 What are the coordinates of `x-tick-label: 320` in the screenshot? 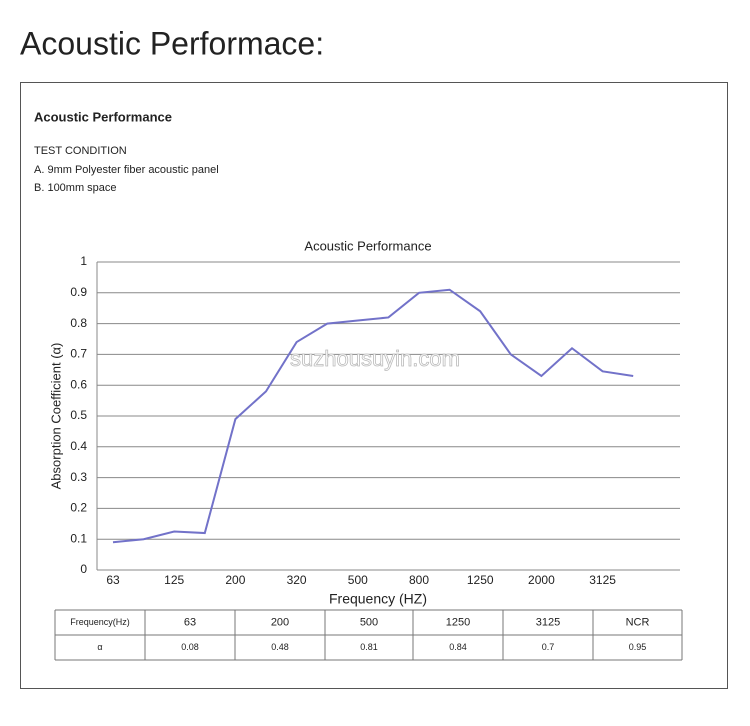 It's located at (297, 580).